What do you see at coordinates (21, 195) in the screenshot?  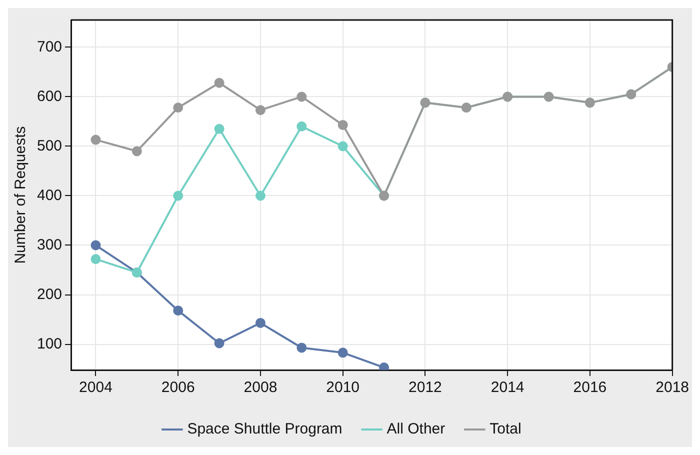 I see `y-axis-title: Number of Requests` at bounding box center [21, 195].